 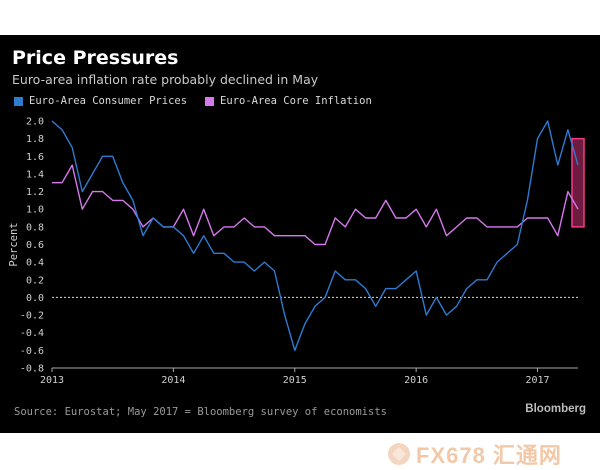 I want to click on chart-title: Price Pressures, so click(x=95, y=58).